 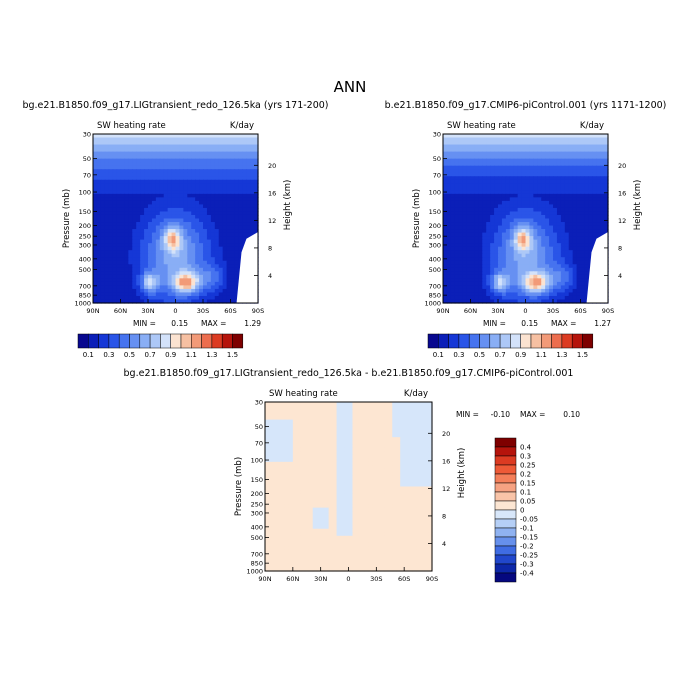 I want to click on colorbar-label: 0.5, so click(x=129, y=355).